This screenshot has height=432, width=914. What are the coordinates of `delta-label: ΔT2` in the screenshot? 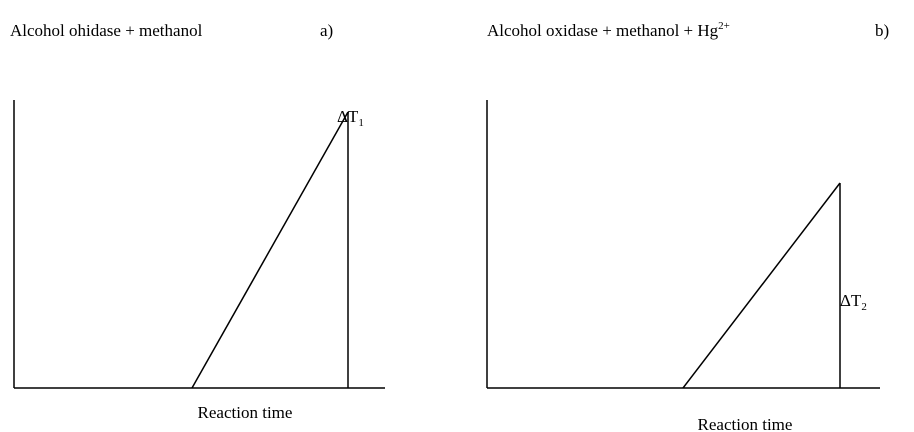 It's located at (853, 302).